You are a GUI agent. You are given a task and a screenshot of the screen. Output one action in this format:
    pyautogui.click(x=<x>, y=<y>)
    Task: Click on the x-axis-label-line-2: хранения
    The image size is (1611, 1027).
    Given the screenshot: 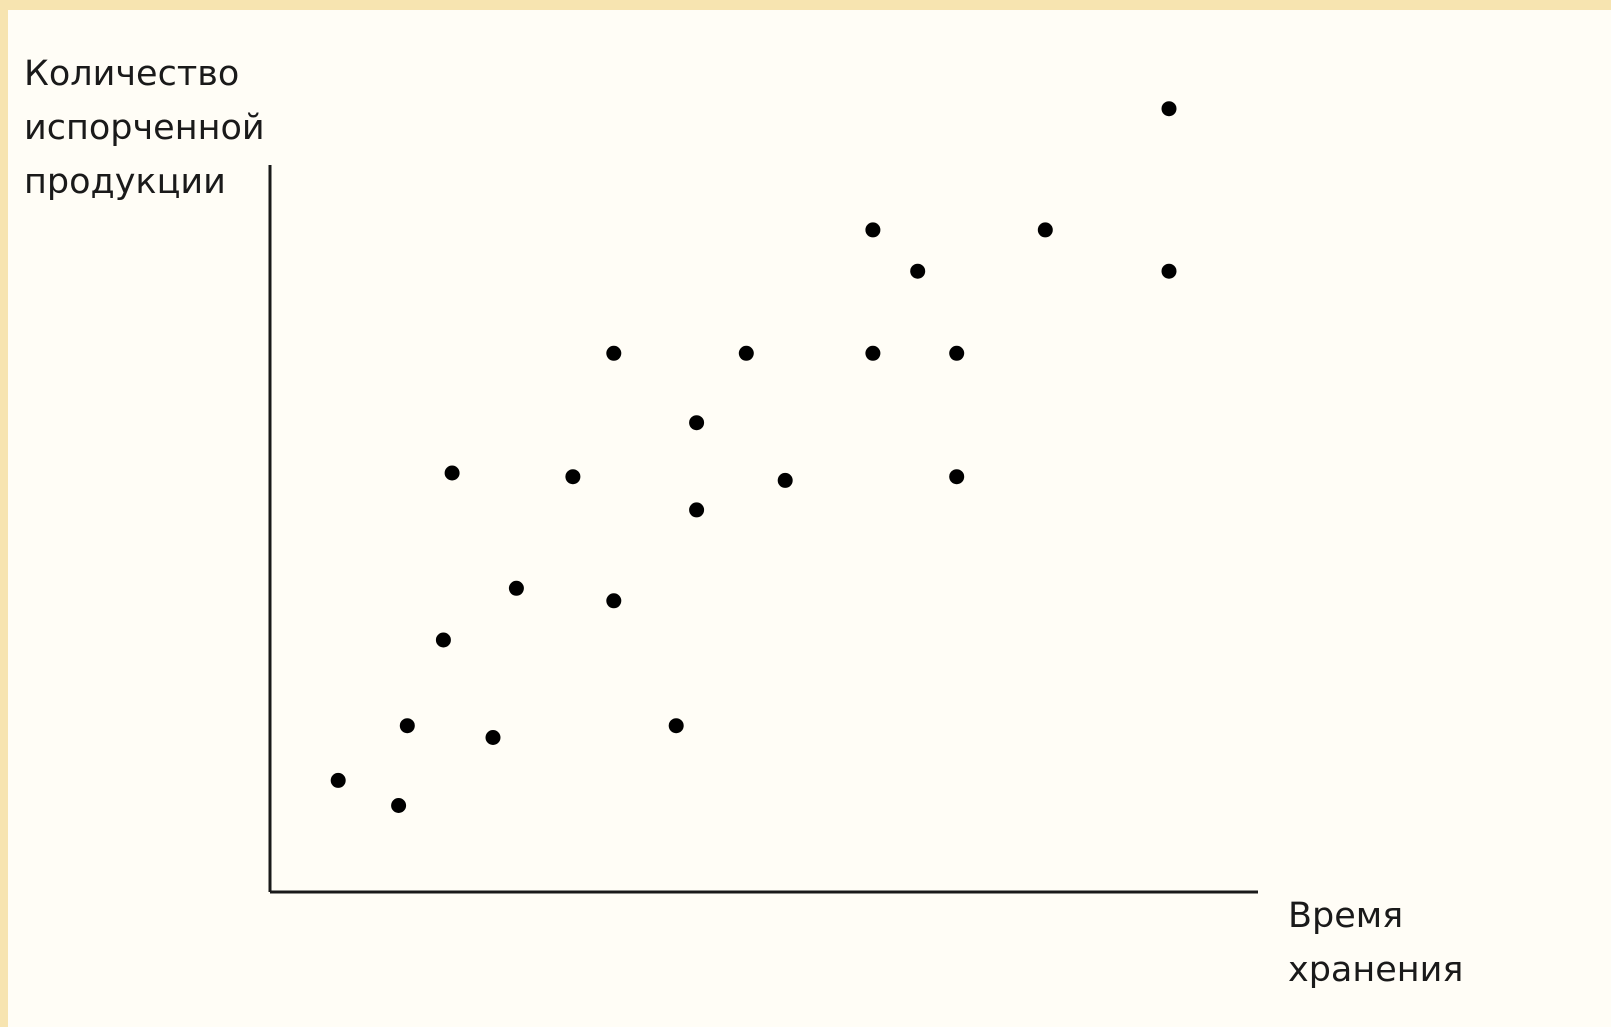 What is the action you would take?
    pyautogui.click(x=1375, y=970)
    